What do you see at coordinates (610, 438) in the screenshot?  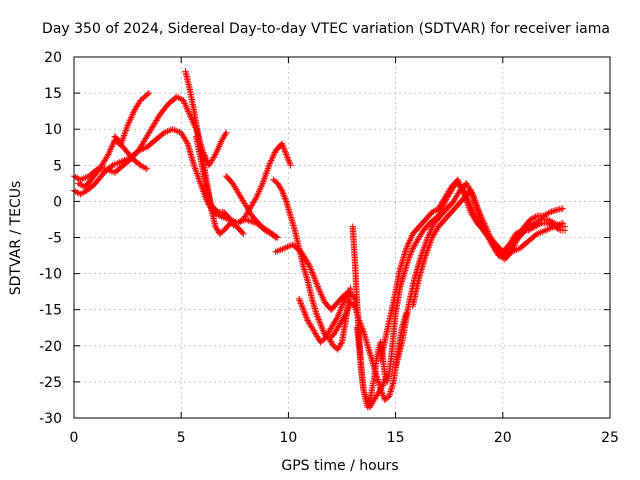 I see `x-tick-label: 25` at bounding box center [610, 438].